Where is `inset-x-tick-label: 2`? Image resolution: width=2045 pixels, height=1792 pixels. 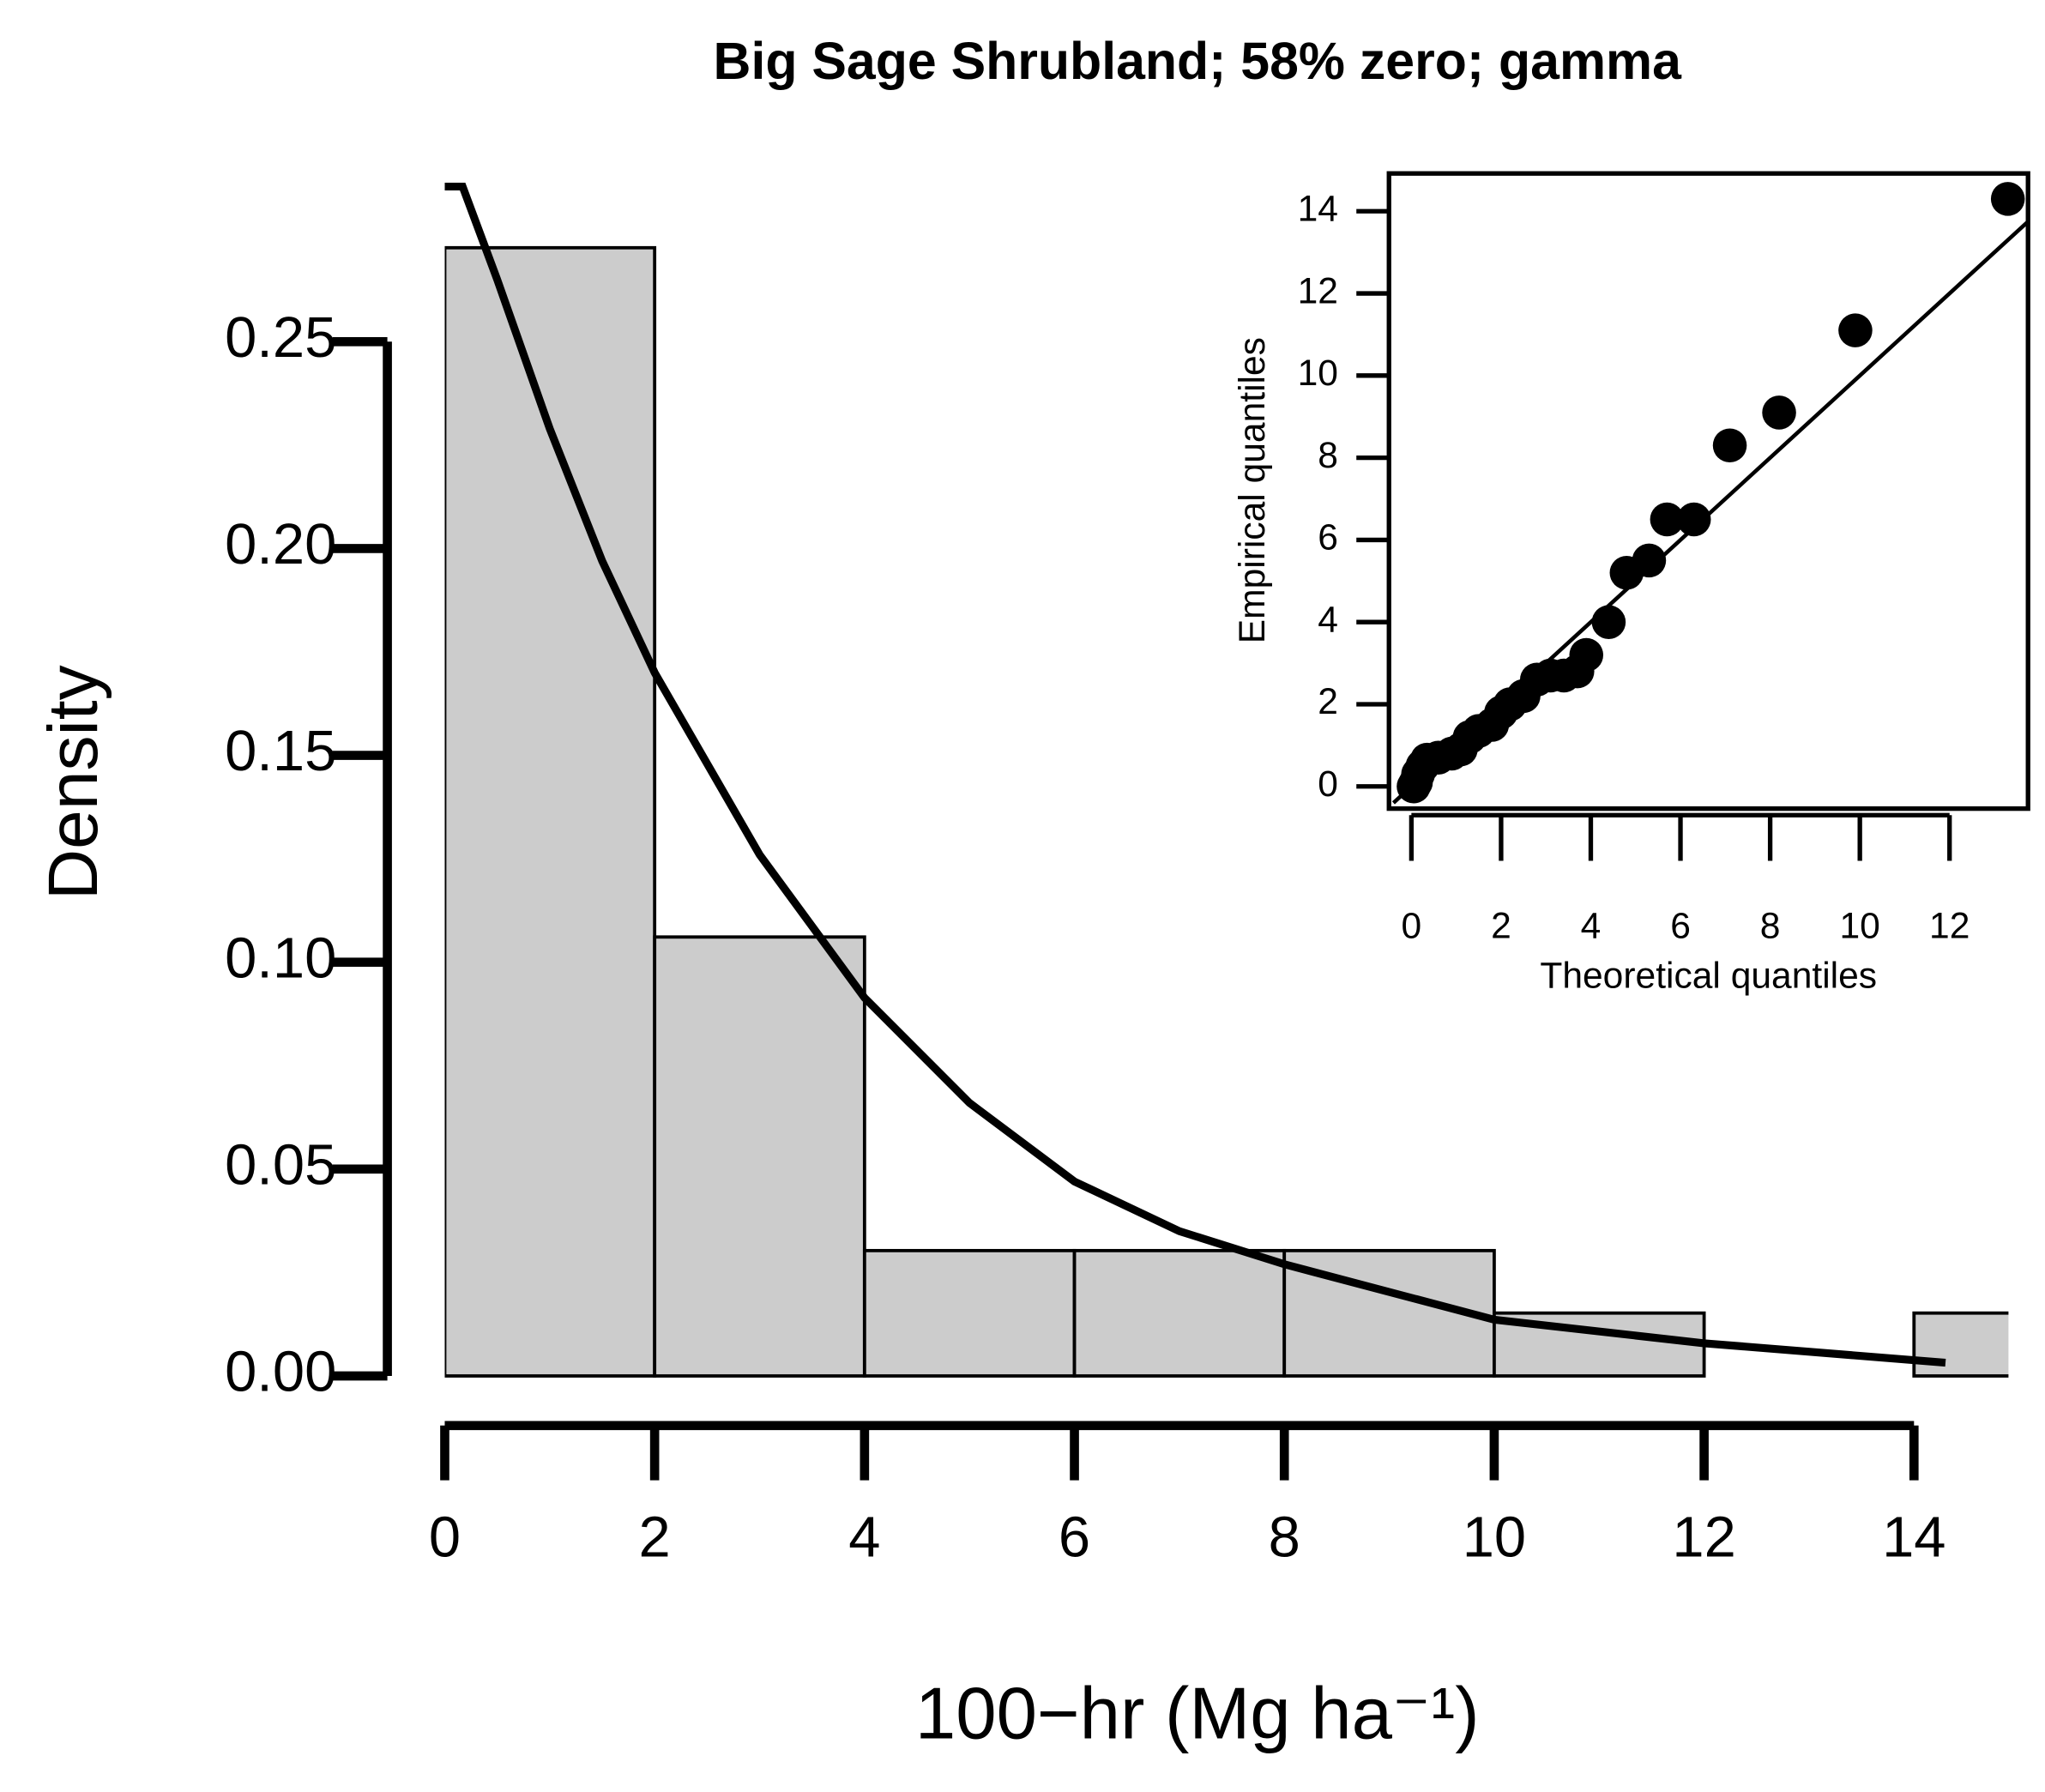 inset-x-tick-label: 2 is located at coordinates (1501, 926).